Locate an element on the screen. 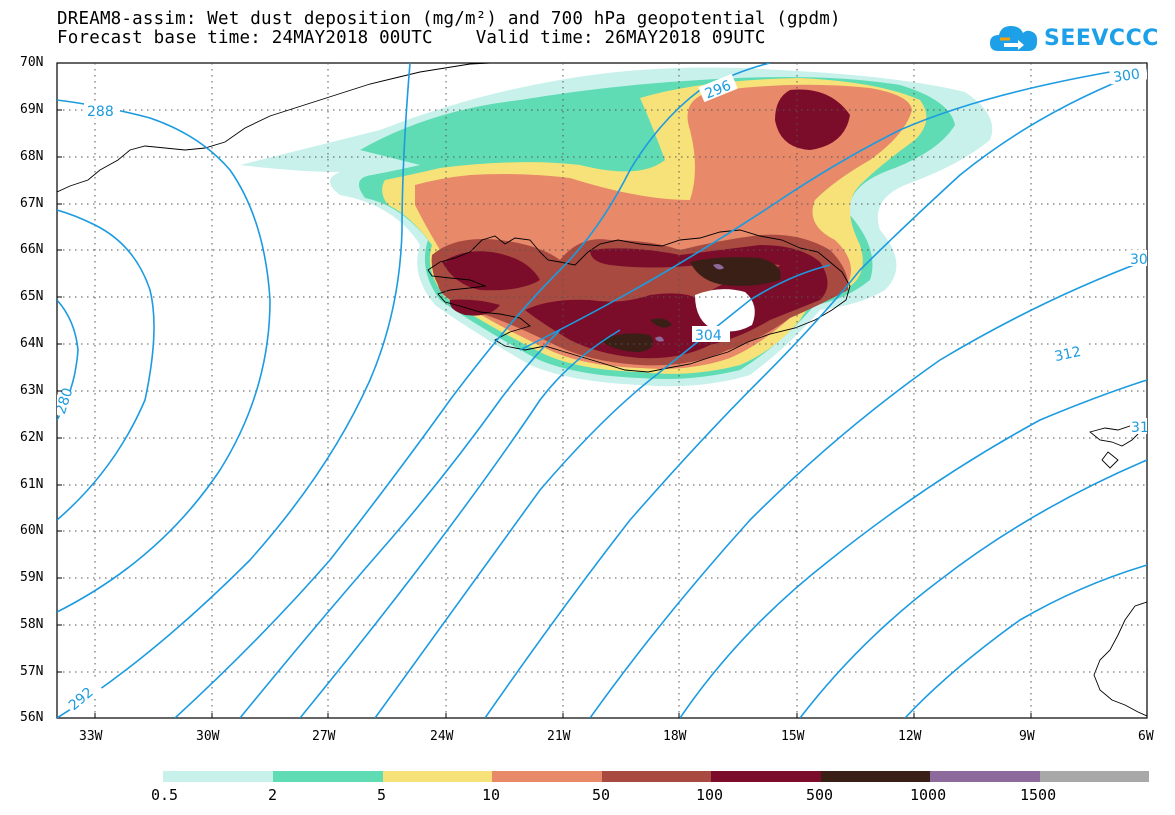 This screenshot has height=815, width=1175. contour-label-312: 312 is located at coordinates (1067, 354).